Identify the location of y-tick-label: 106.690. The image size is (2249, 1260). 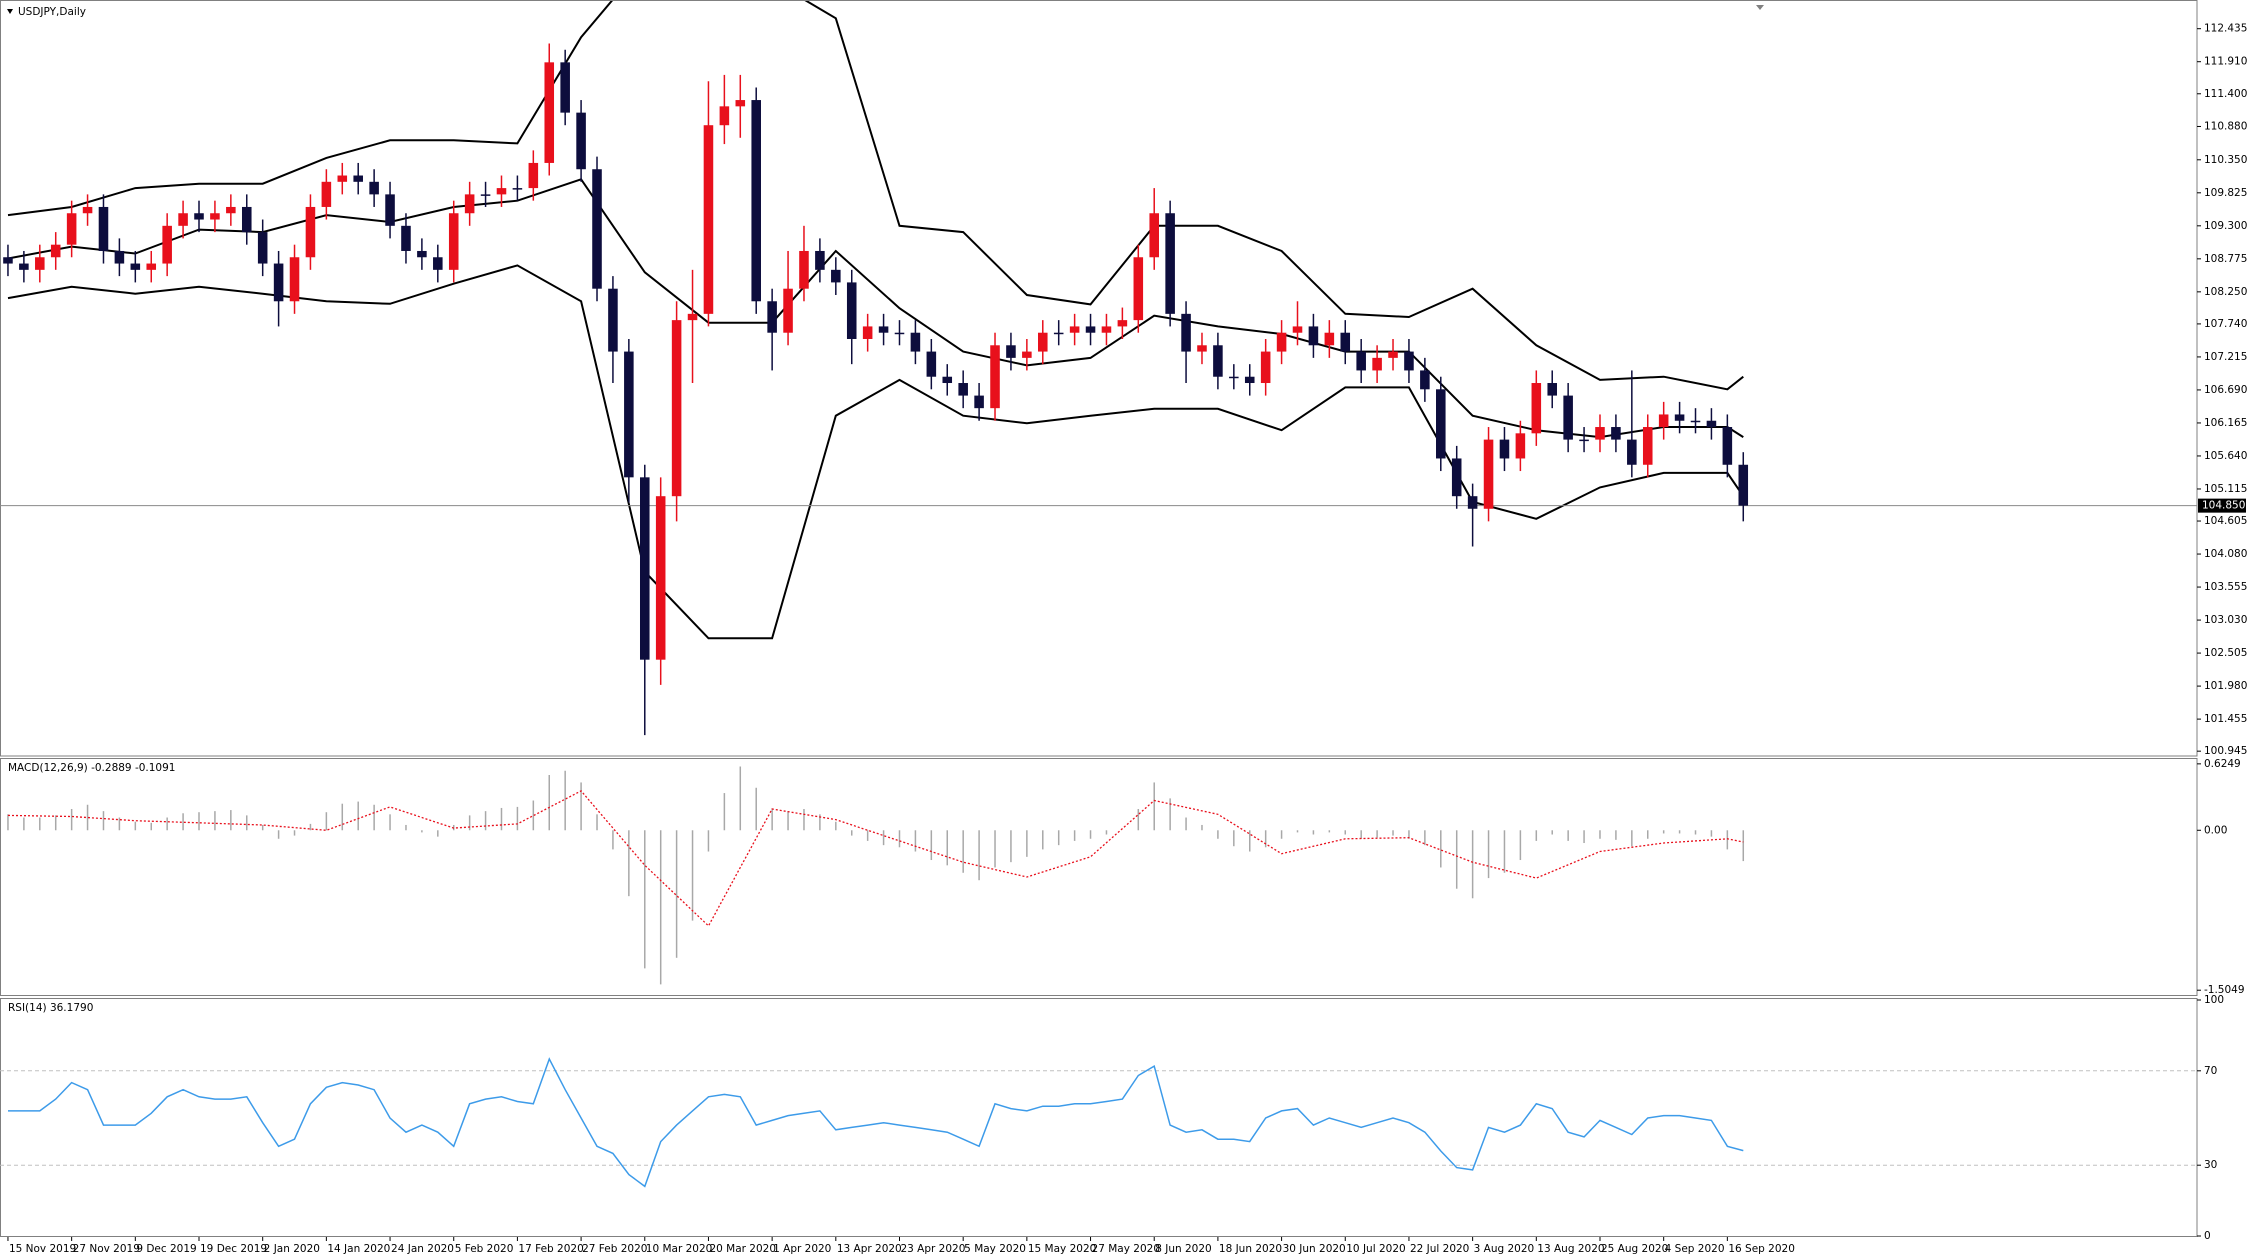
(2225, 390).